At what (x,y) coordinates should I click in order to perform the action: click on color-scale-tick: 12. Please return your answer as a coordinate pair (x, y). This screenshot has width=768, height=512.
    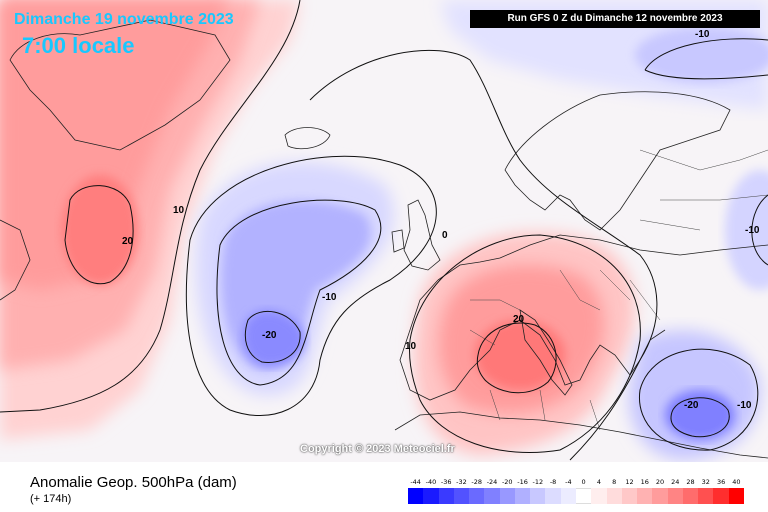
    Looking at the image, I should click on (629, 482).